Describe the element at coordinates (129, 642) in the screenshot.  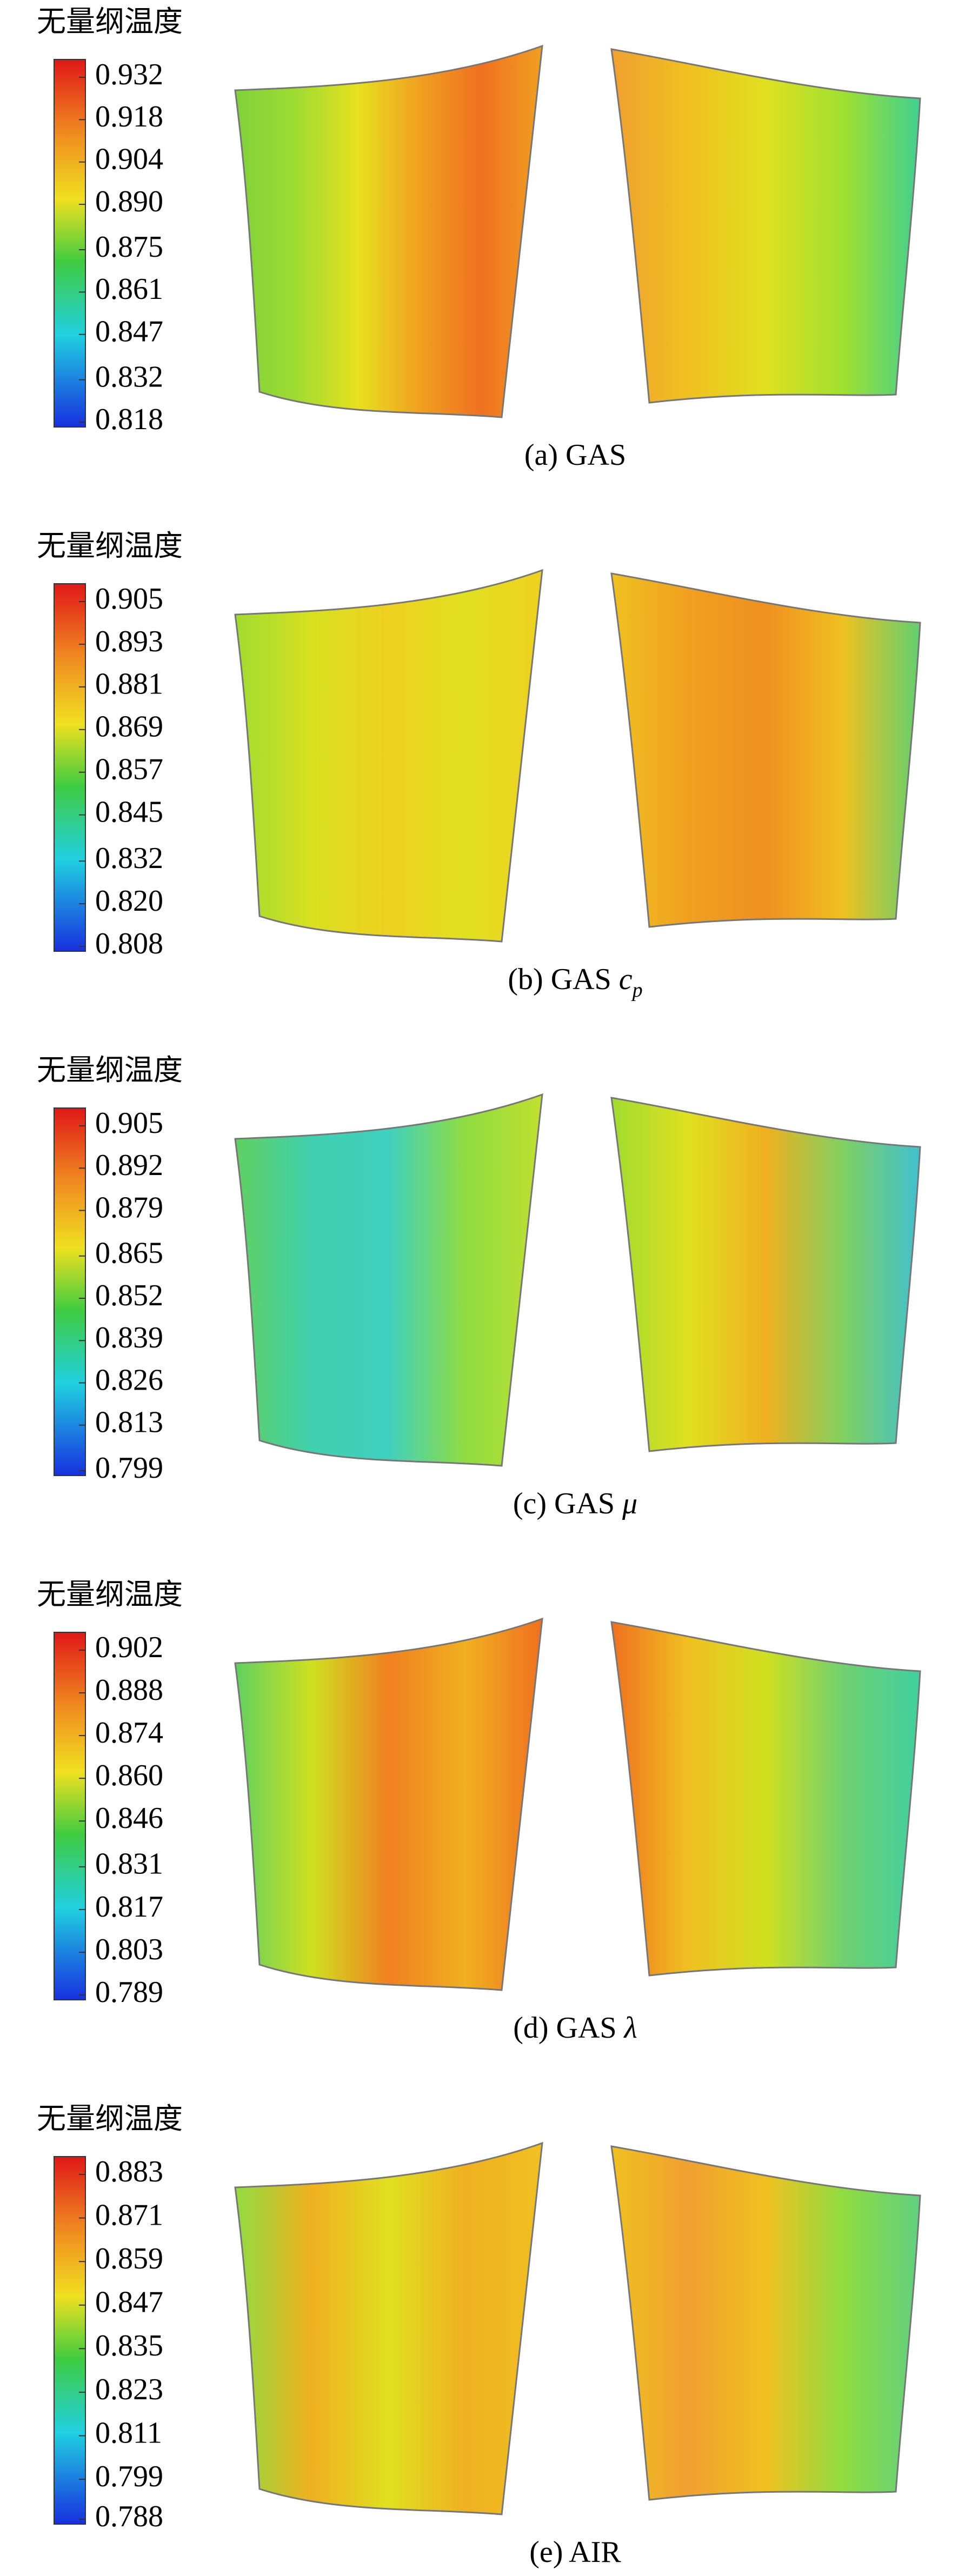
I see `tick-label: 0.893` at that location.